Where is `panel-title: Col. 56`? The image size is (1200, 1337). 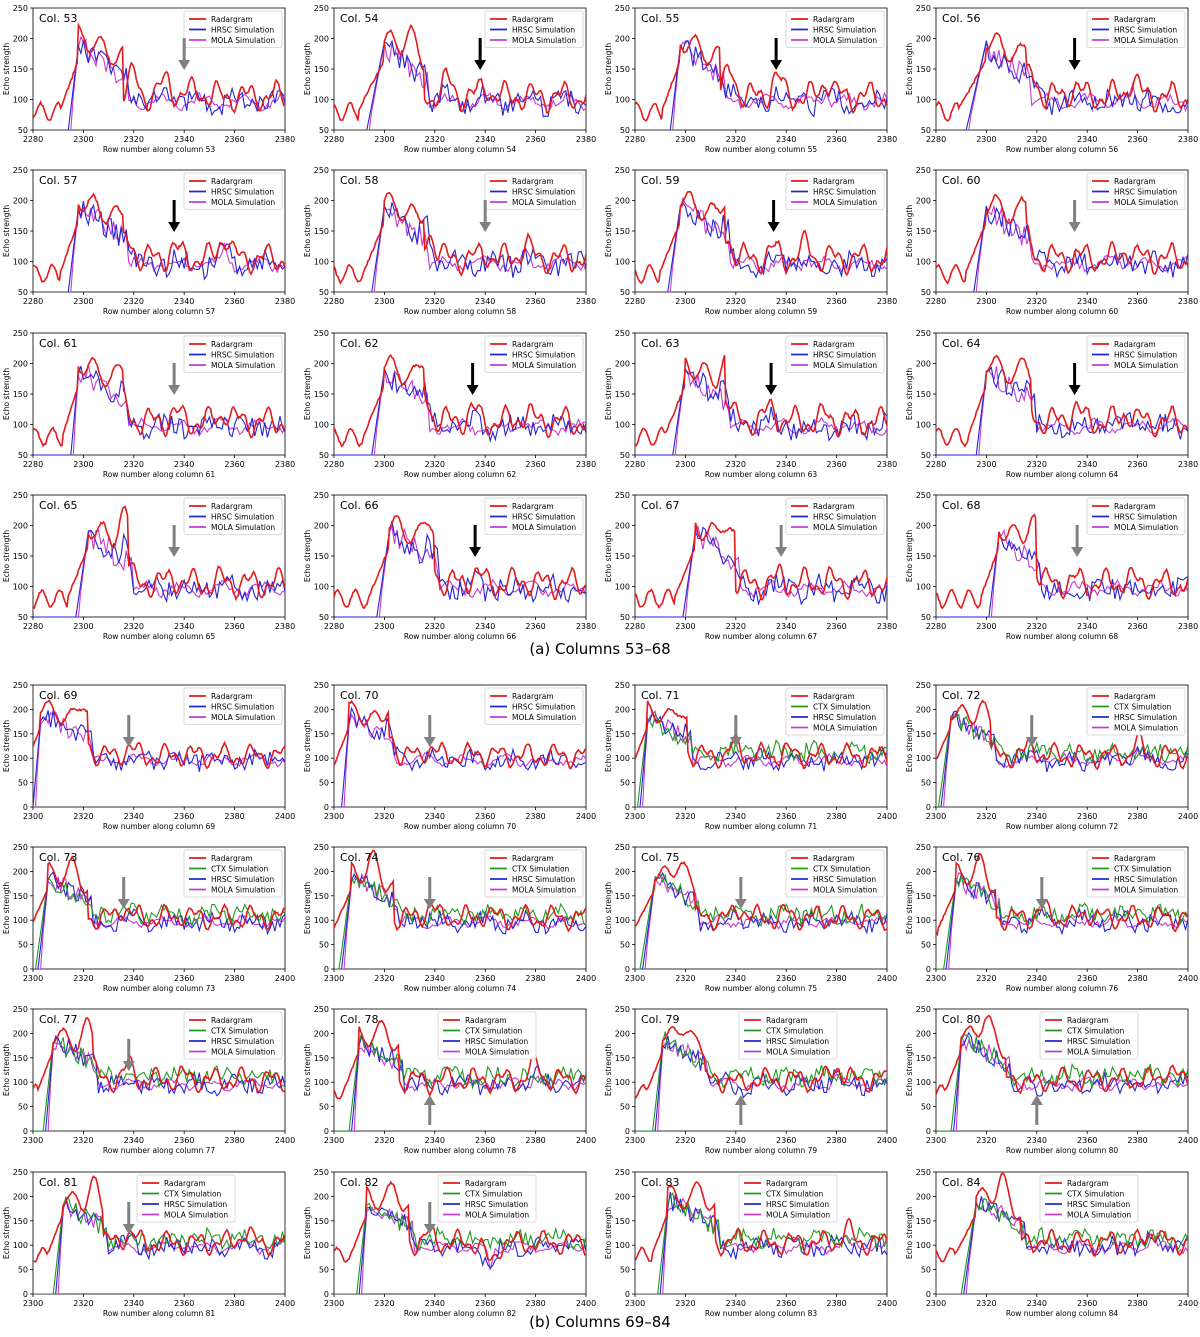
panel-title: Col. 56 is located at coordinates (961, 18).